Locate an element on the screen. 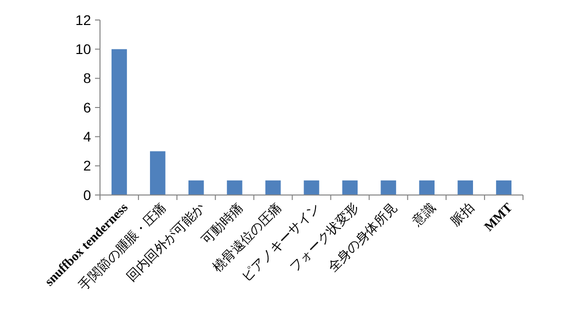 This screenshot has height=326, width=580. x-tick-label: 脈拍 is located at coordinates (462, 214).